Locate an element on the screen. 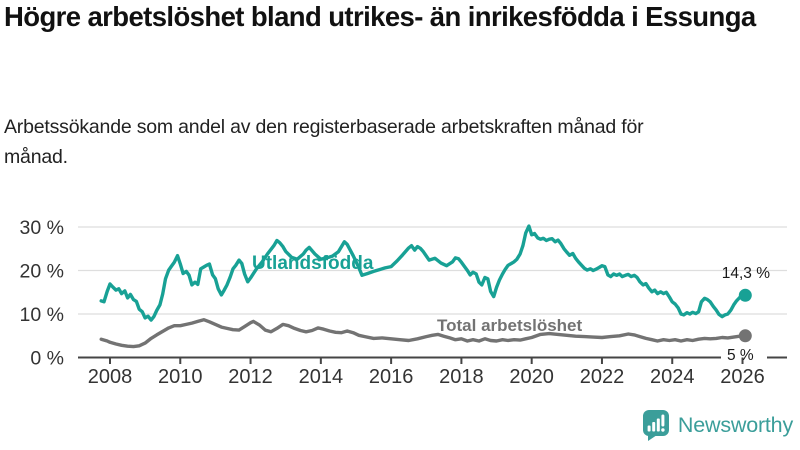 This screenshot has width=800, height=450. series-end-value: 5 % is located at coordinates (740, 355).